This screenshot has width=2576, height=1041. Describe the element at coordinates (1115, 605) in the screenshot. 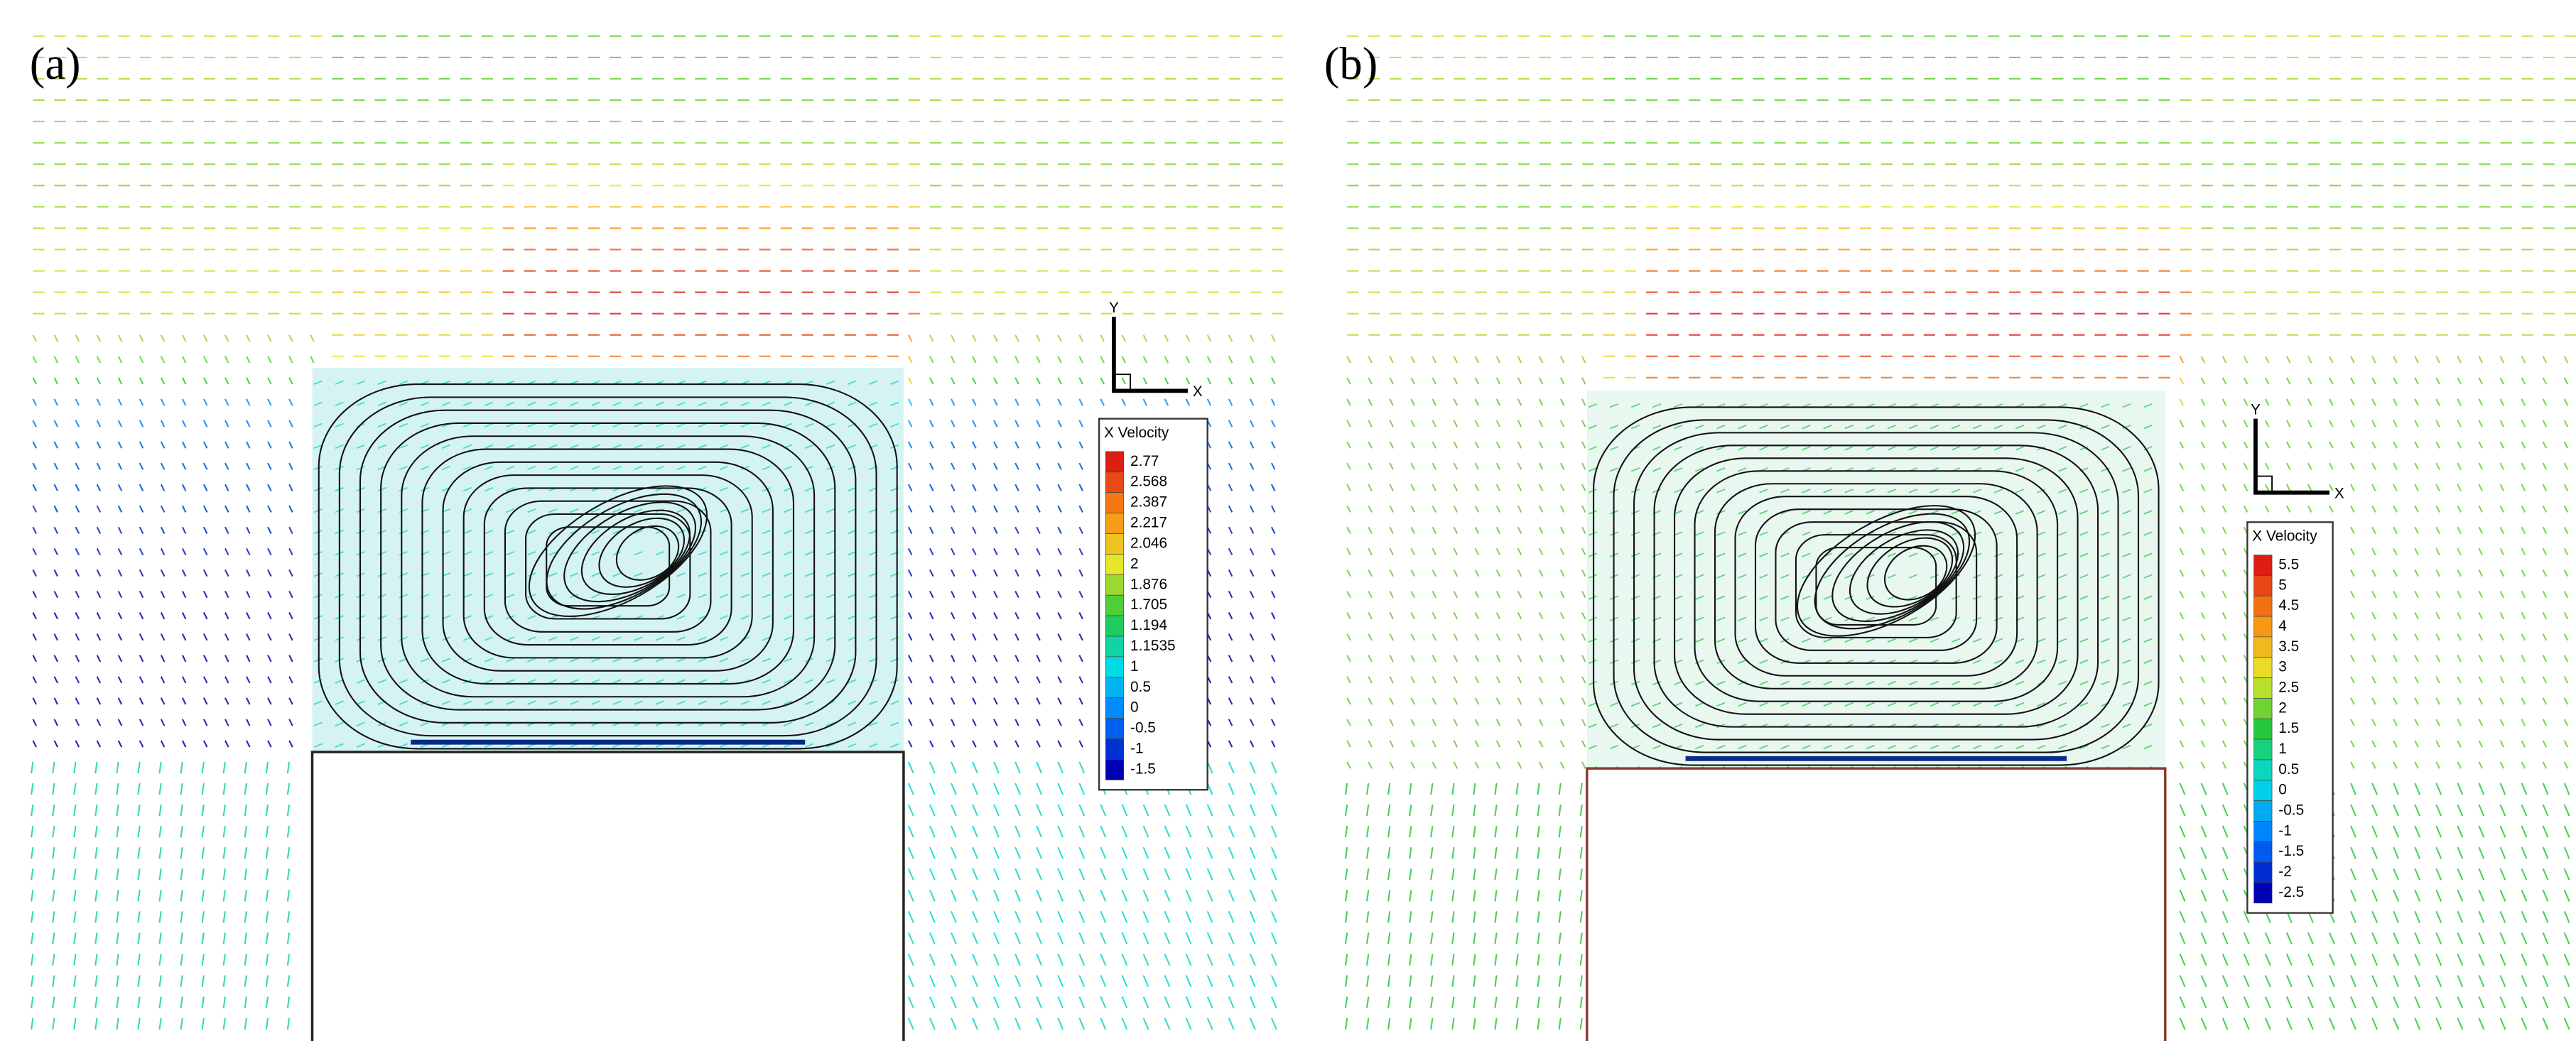

I see `legend-swatch` at that location.